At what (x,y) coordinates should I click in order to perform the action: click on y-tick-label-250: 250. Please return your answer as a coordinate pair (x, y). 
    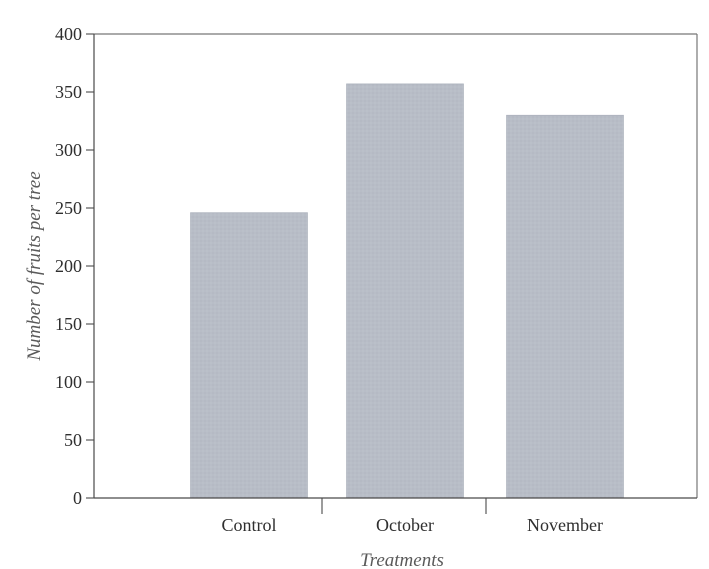
    Looking at the image, I should click on (68, 208).